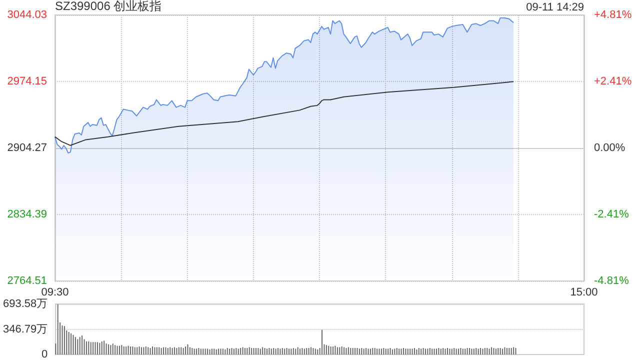 The width and height of the screenshot is (640, 360). What do you see at coordinates (27, 148) in the screenshot?
I see `y-tick-label: 2904.27` at bounding box center [27, 148].